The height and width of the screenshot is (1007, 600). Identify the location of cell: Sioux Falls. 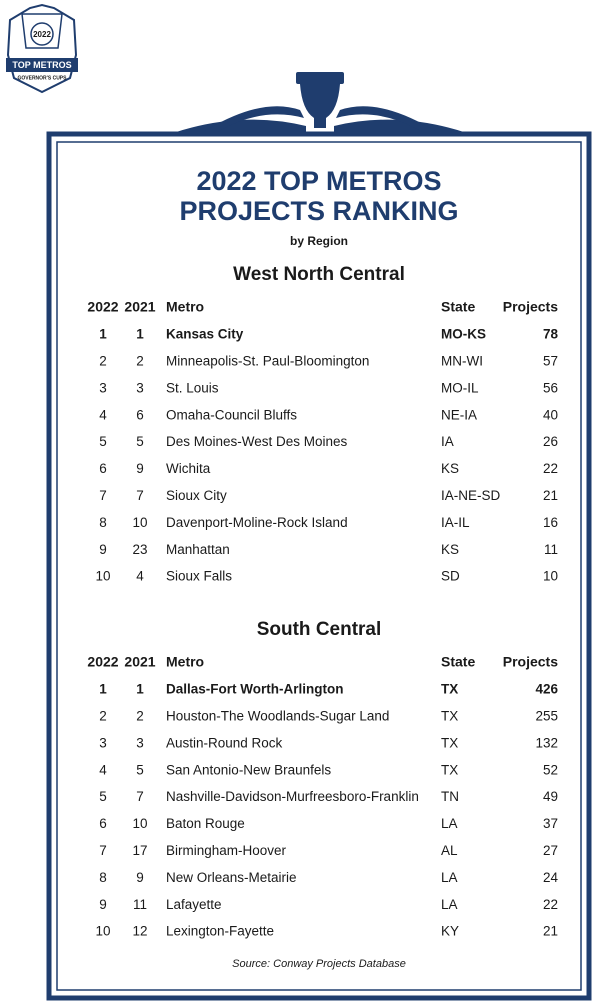
(199, 576).